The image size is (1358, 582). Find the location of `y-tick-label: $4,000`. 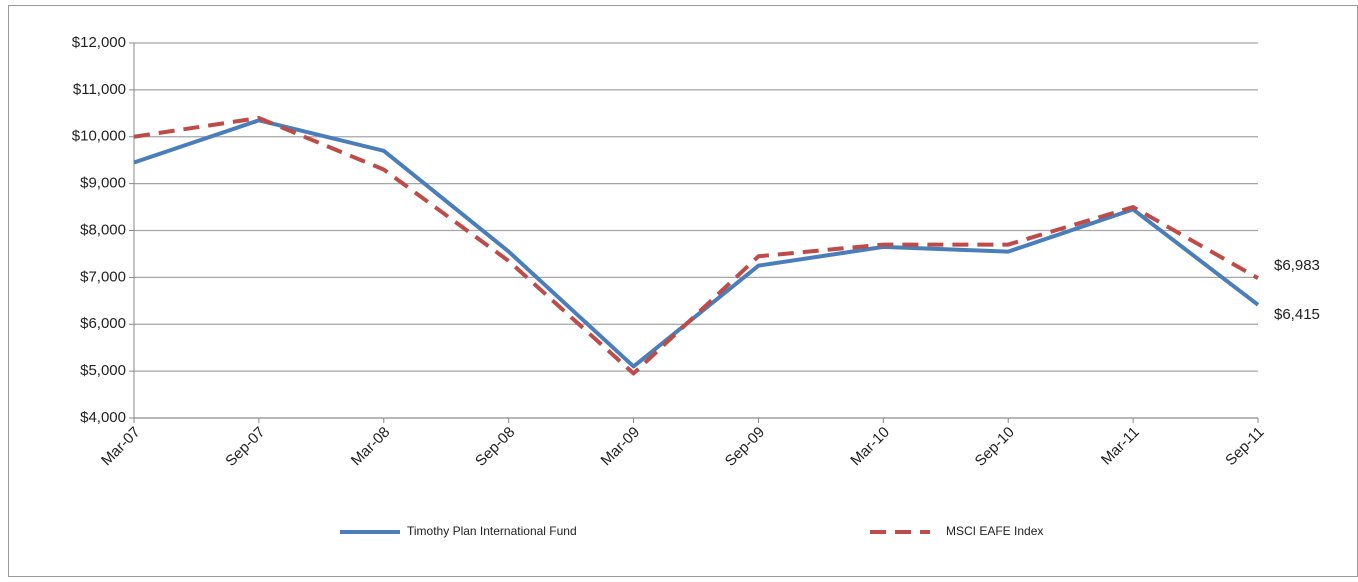

y-tick-label: $4,000 is located at coordinates (103, 417).